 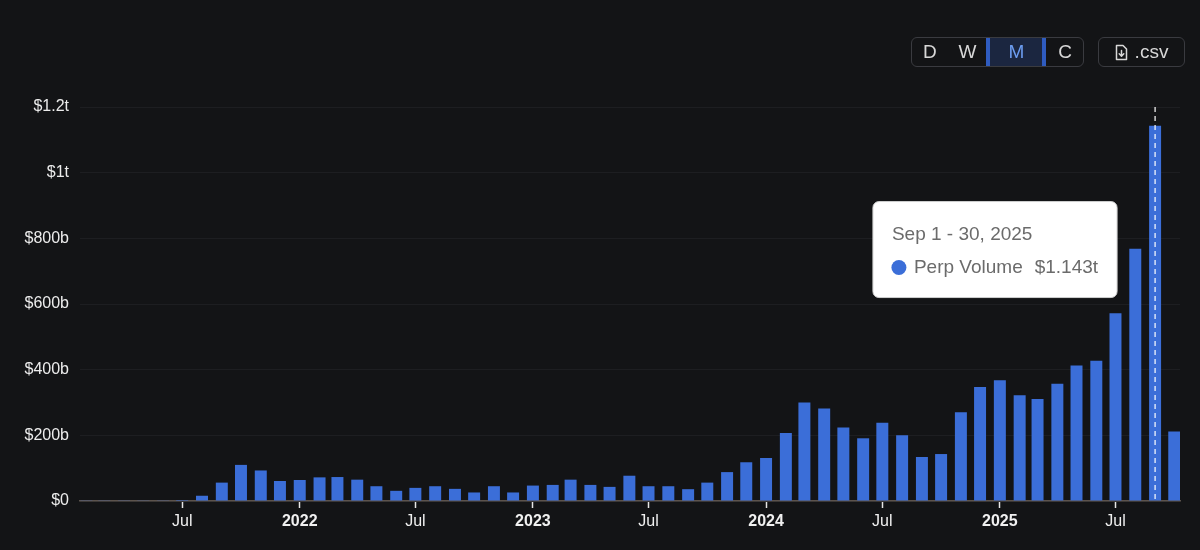 What do you see at coordinates (299, 521) in the screenshot?
I see `x-tick-label: 2022` at bounding box center [299, 521].